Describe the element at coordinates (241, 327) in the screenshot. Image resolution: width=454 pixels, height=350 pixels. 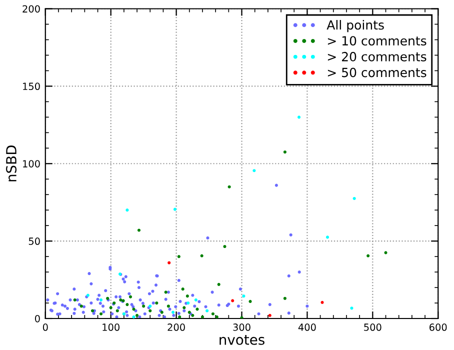
I see `x-tick-label: 300` at that location.